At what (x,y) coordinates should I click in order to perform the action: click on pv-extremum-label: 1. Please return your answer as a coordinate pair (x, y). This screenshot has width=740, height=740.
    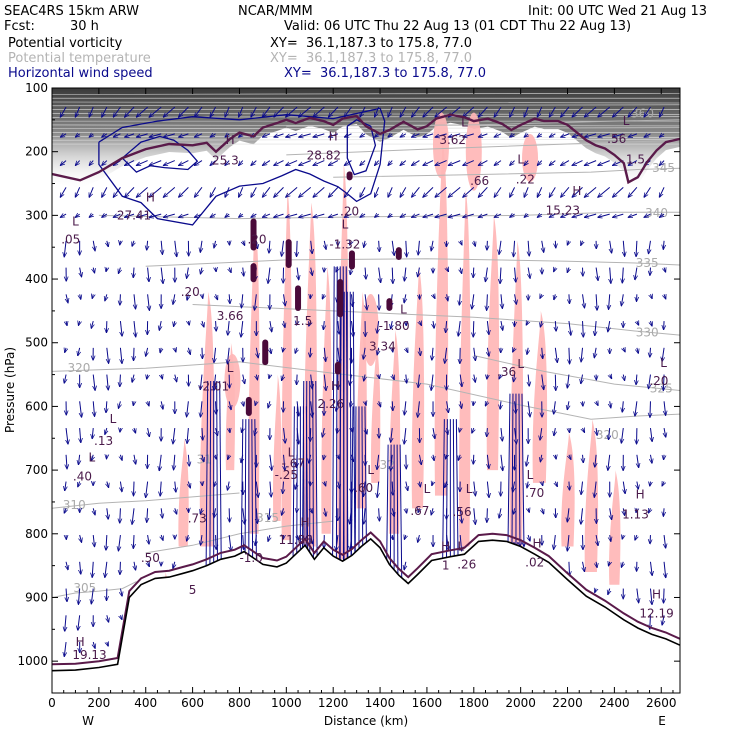
    Looking at the image, I should click on (446, 566).